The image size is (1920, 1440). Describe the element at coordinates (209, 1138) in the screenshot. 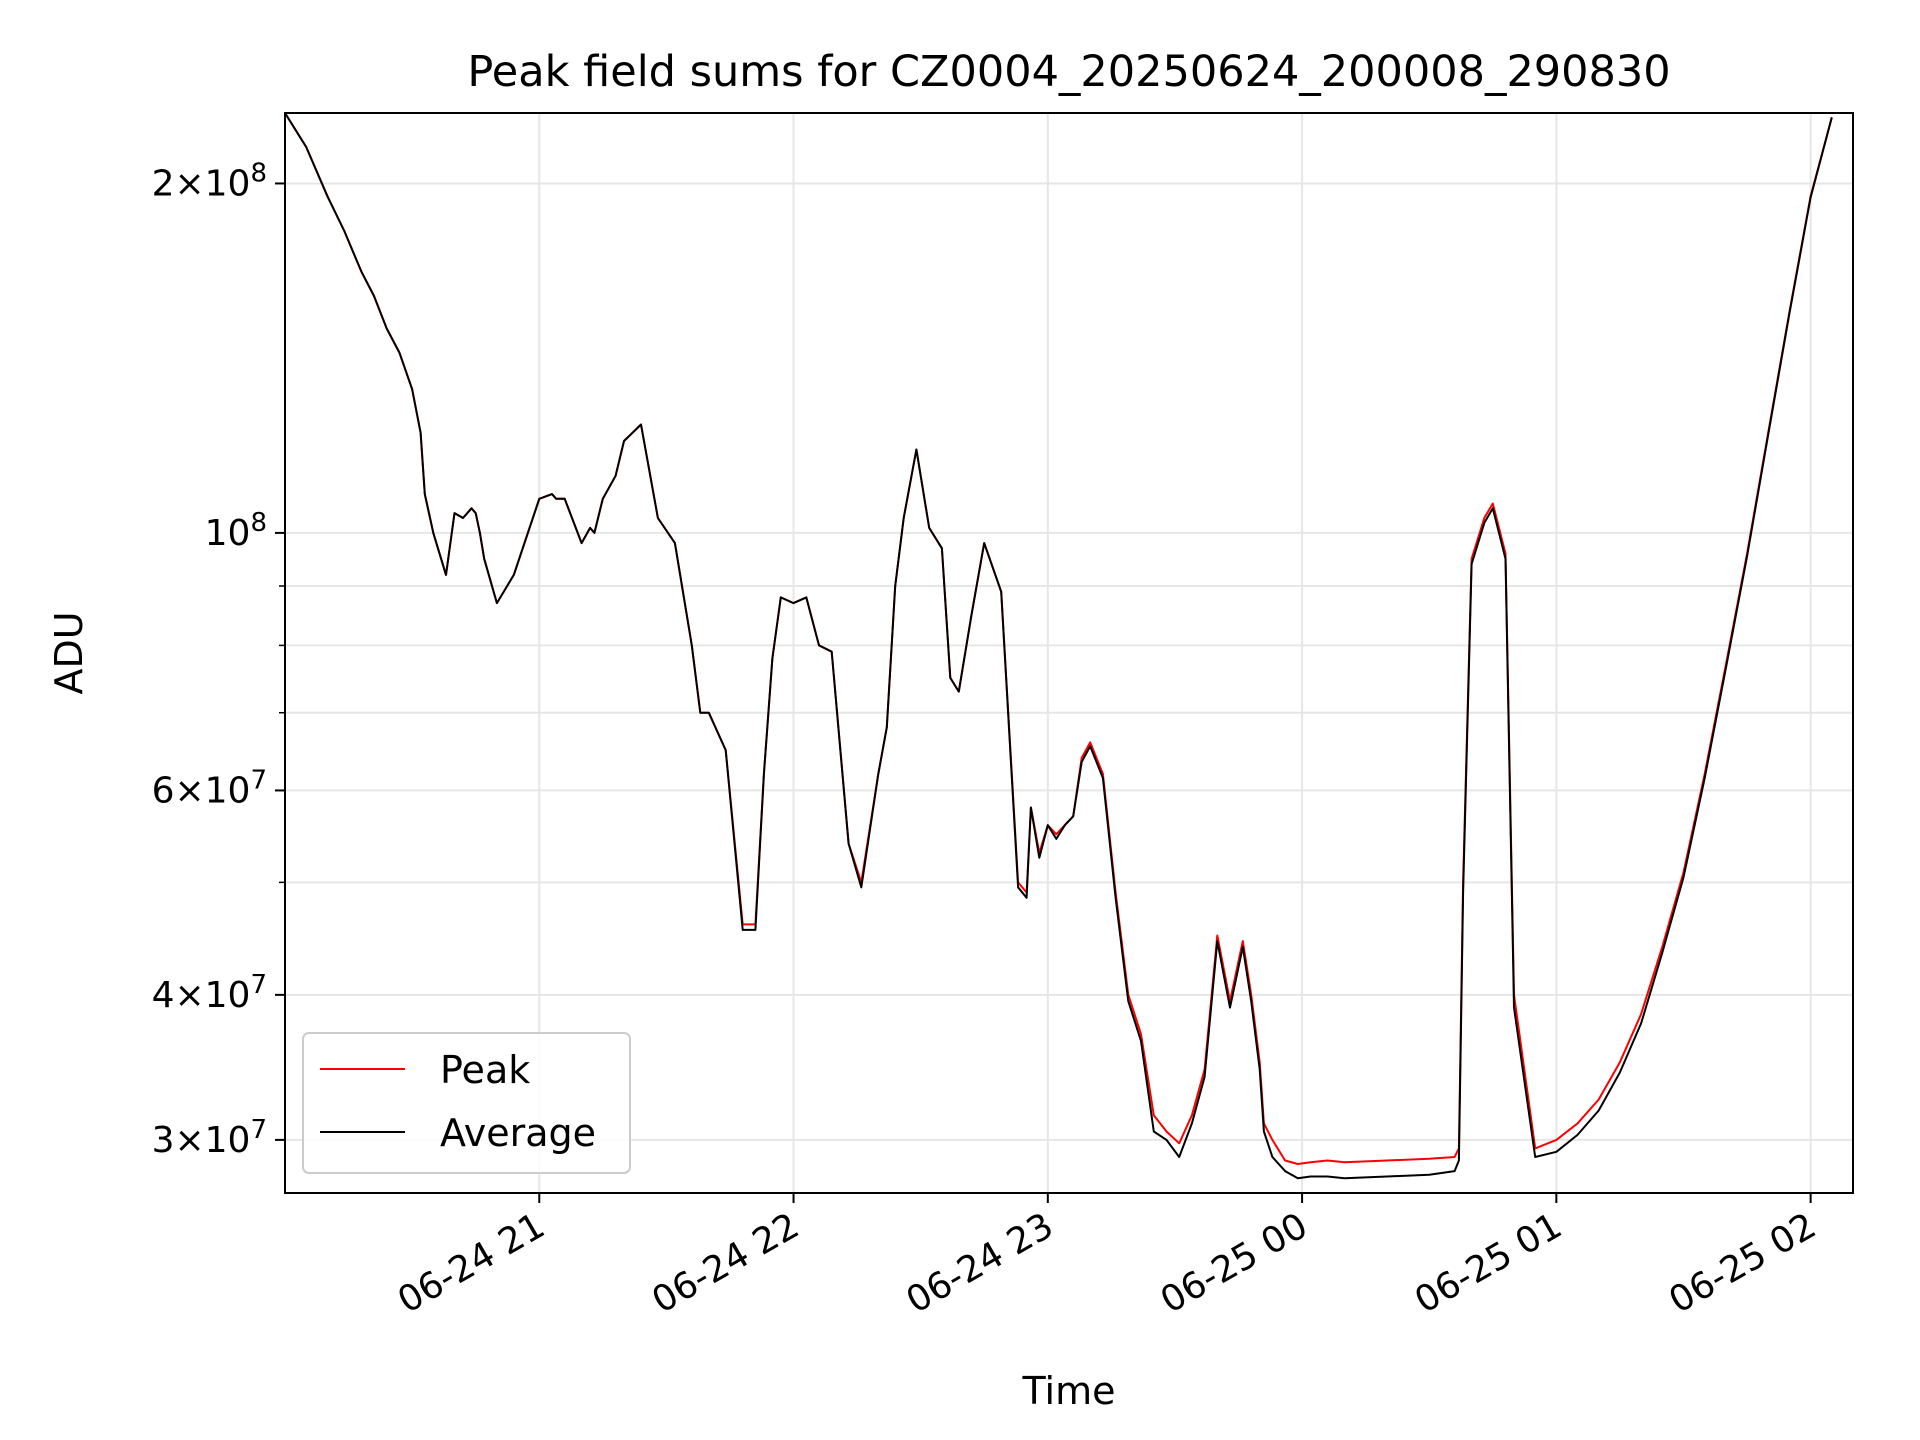

I see `y-tick-label: 3×107` at that location.